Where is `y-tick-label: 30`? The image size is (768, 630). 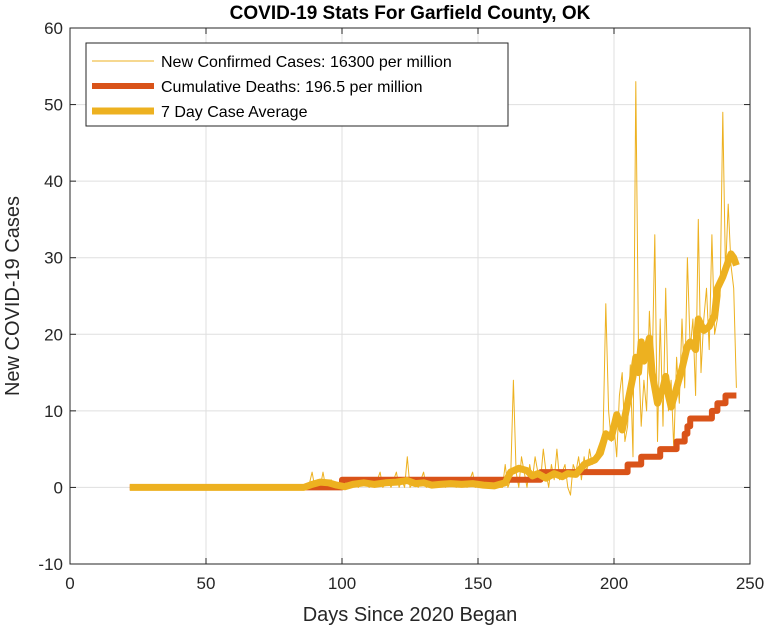 y-tick-label: 30 is located at coordinates (53, 258).